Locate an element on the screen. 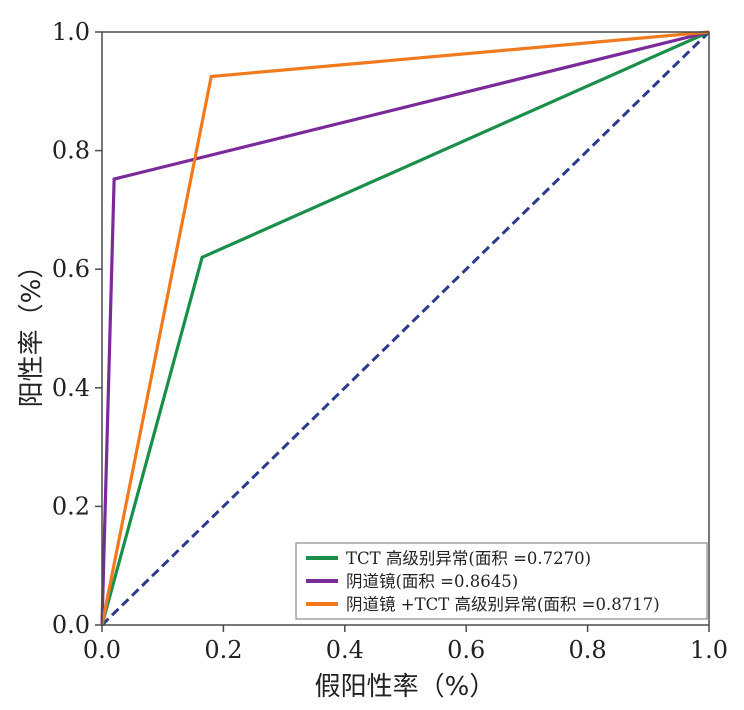  legend-label-2: 阴道镜(面积 =0.8645) is located at coordinates (432, 581).